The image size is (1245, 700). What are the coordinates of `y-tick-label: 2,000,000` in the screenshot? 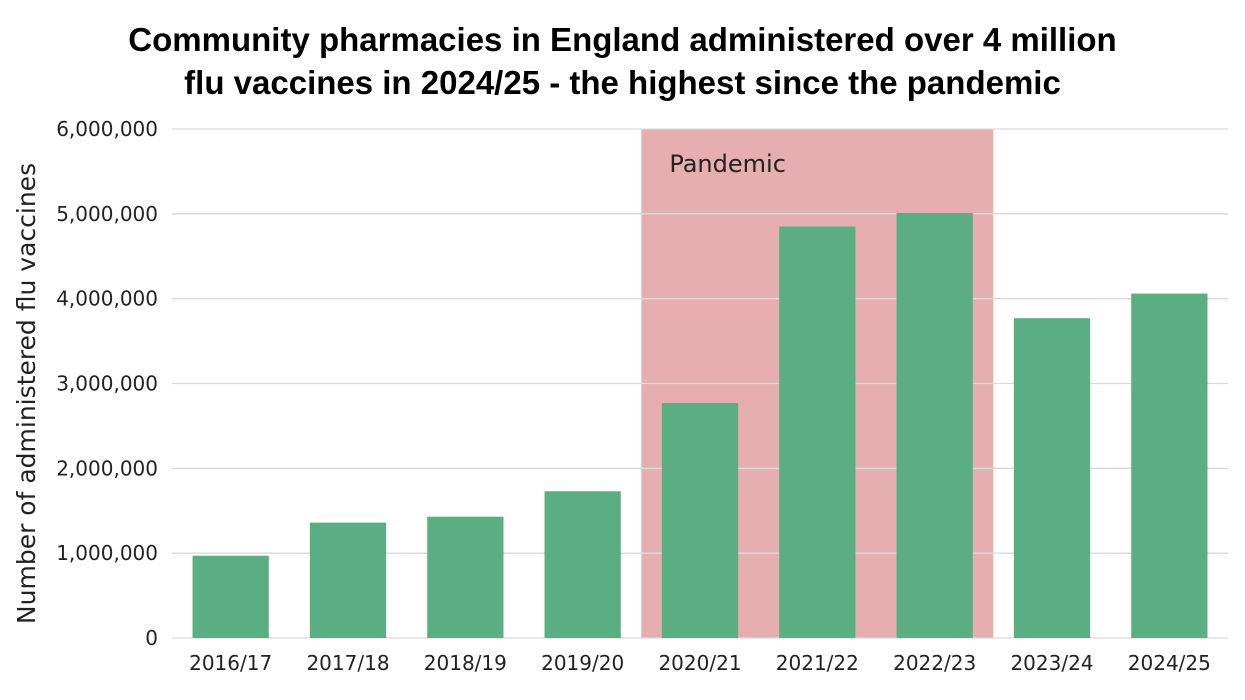 It's located at (107, 468).